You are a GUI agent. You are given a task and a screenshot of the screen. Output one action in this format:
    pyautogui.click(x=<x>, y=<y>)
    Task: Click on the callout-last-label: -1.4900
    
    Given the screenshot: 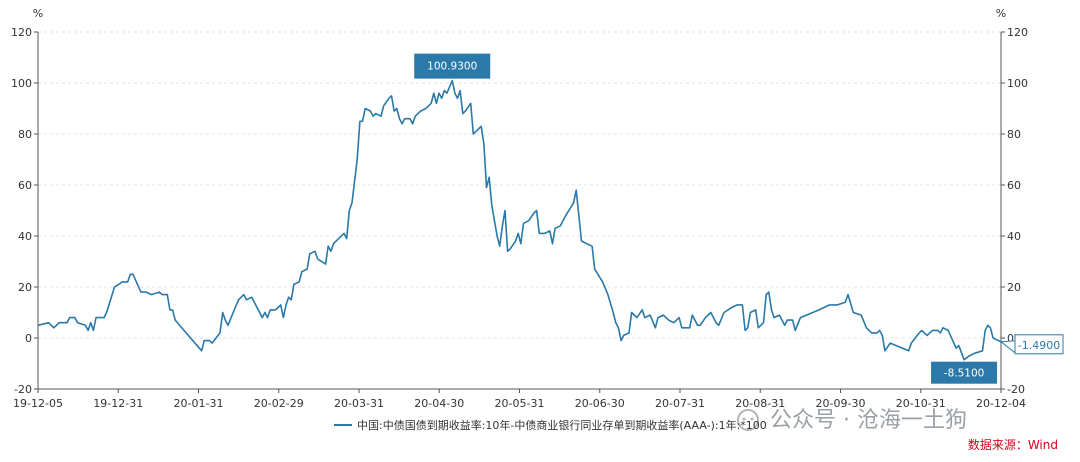 What is the action you would take?
    pyautogui.click(x=1039, y=345)
    